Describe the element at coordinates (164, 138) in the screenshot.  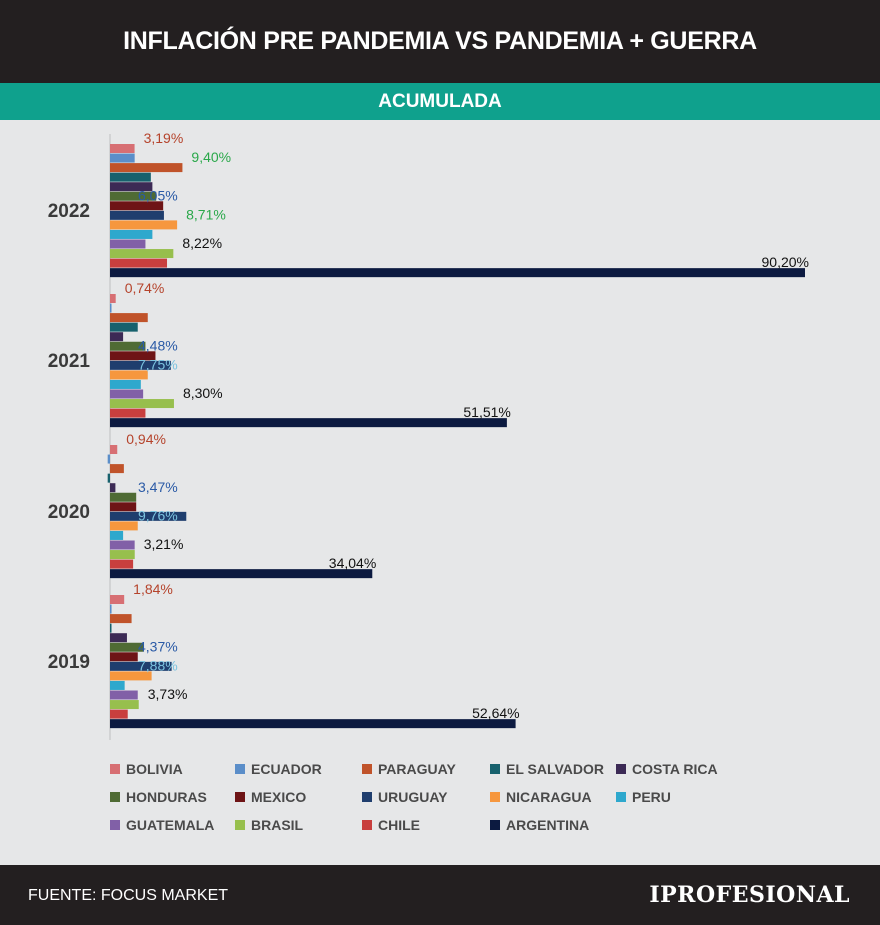
I see `data-label-bolivia-2022: 3,19%` at that location.